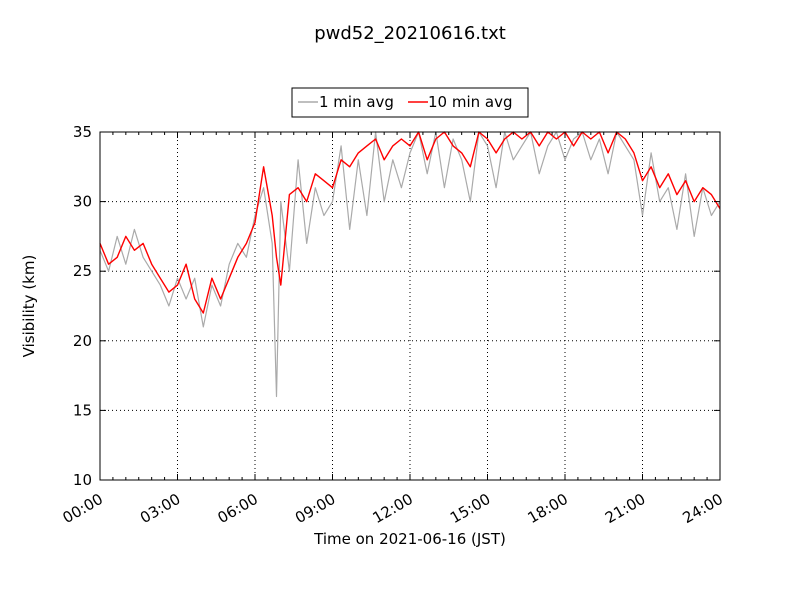  I want to click on chart-title: pwd52_20210616.txt, so click(410, 33).